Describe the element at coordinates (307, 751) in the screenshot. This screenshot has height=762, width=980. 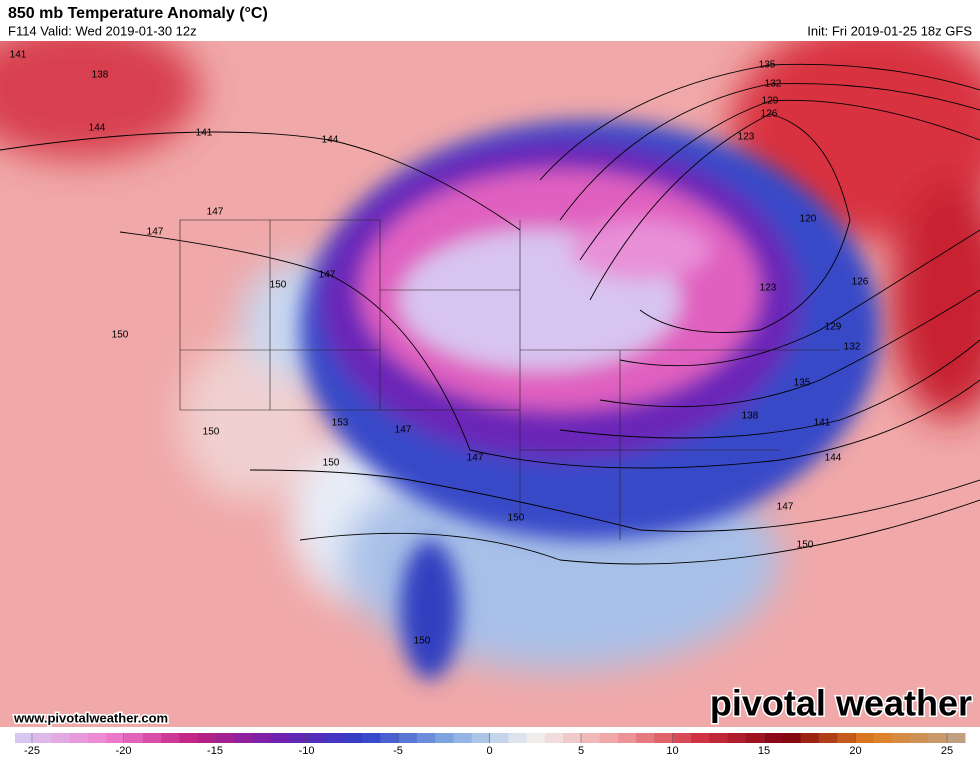
I see `colorbar-tick-label: -10` at that location.